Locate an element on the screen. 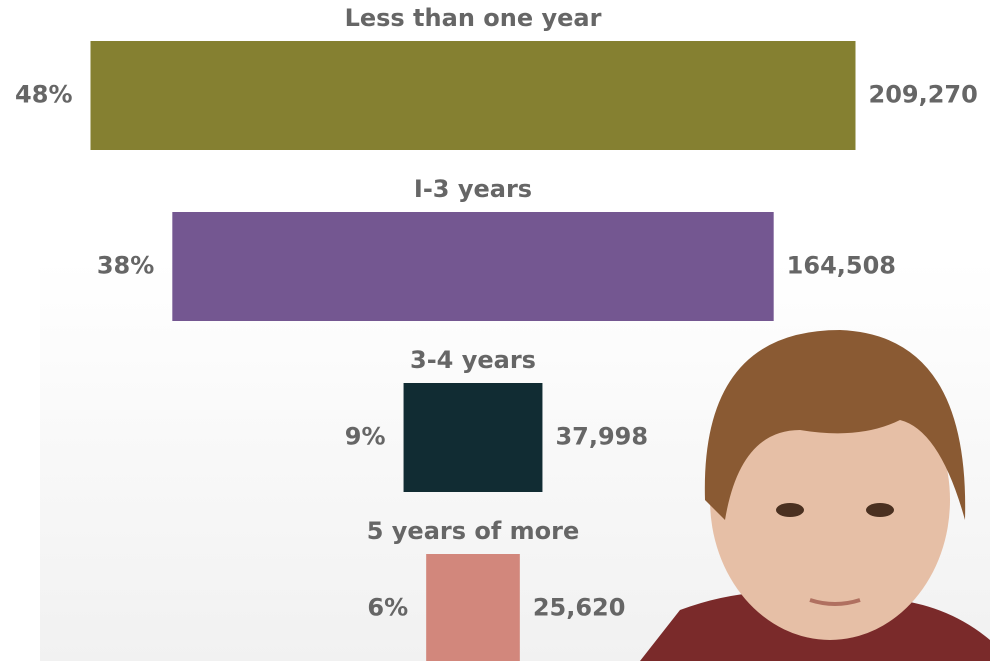 The width and height of the screenshot is (990, 661). value-label: 164,508 is located at coordinates (841, 266).